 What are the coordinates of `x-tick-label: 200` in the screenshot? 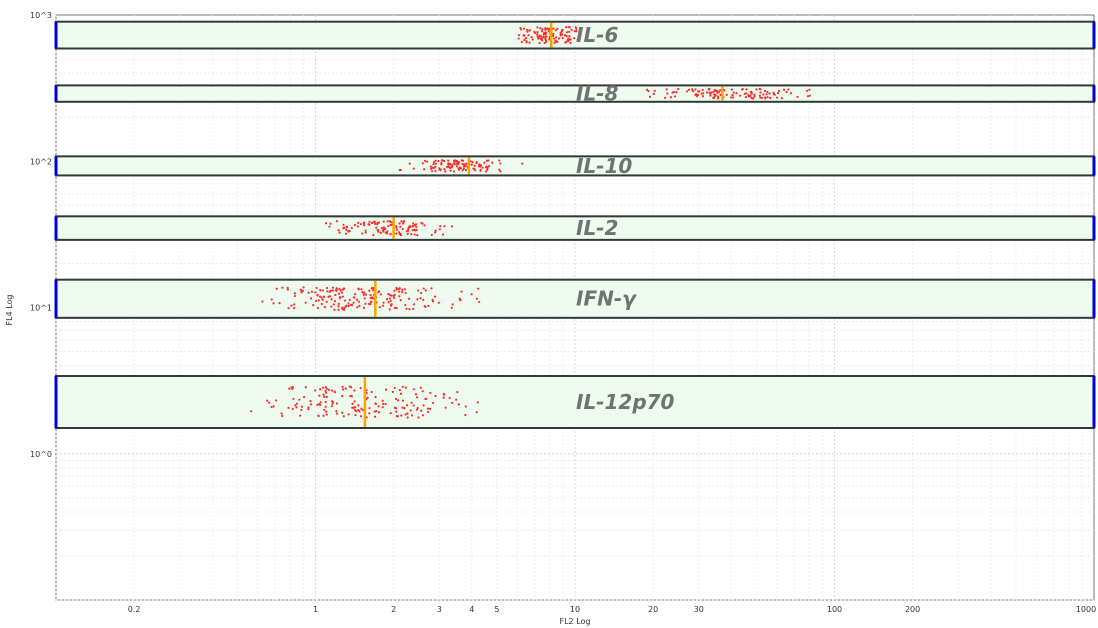 It's located at (912, 609).